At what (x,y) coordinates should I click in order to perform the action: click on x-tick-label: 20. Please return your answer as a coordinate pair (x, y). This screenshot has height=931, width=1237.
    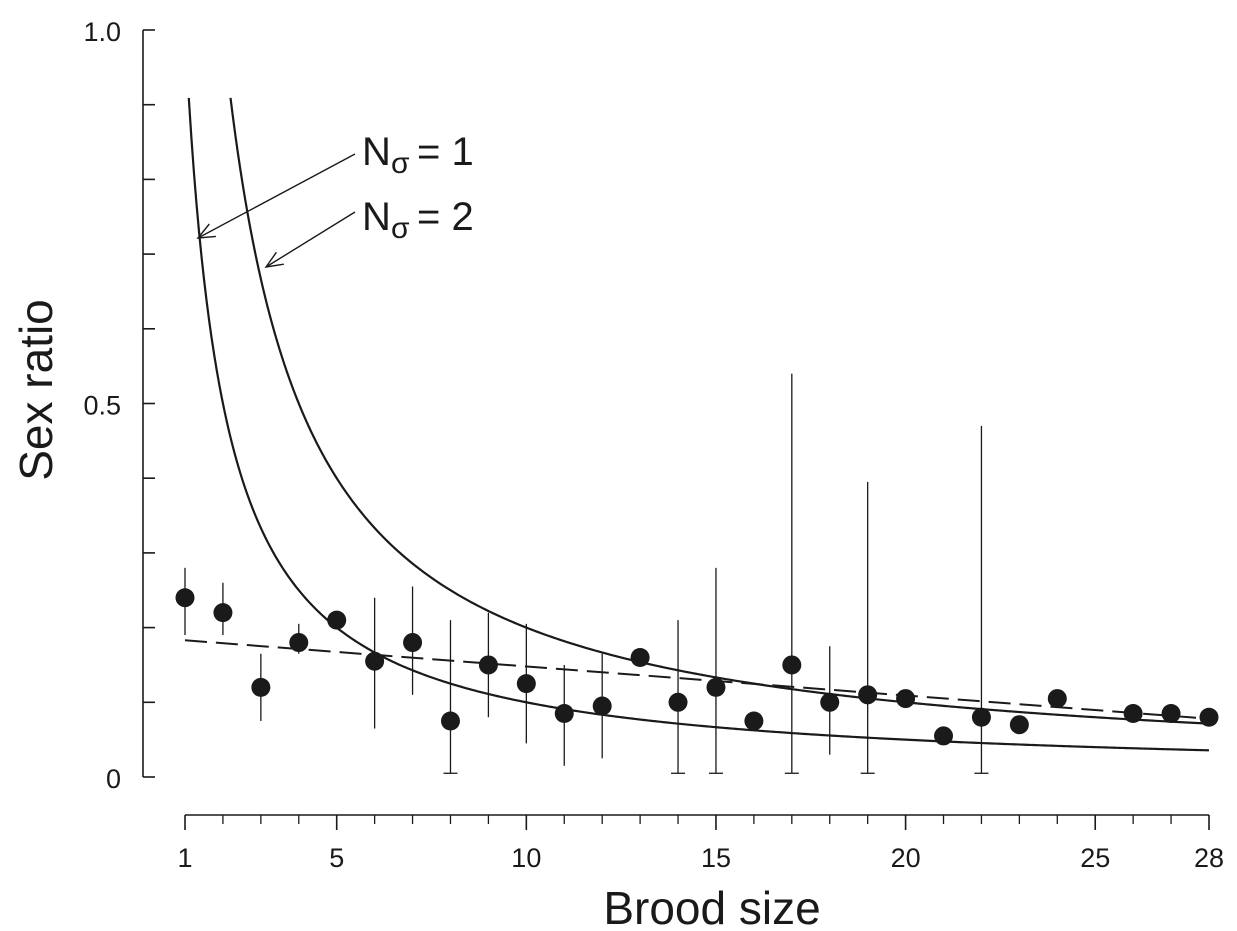
    Looking at the image, I should click on (906, 858).